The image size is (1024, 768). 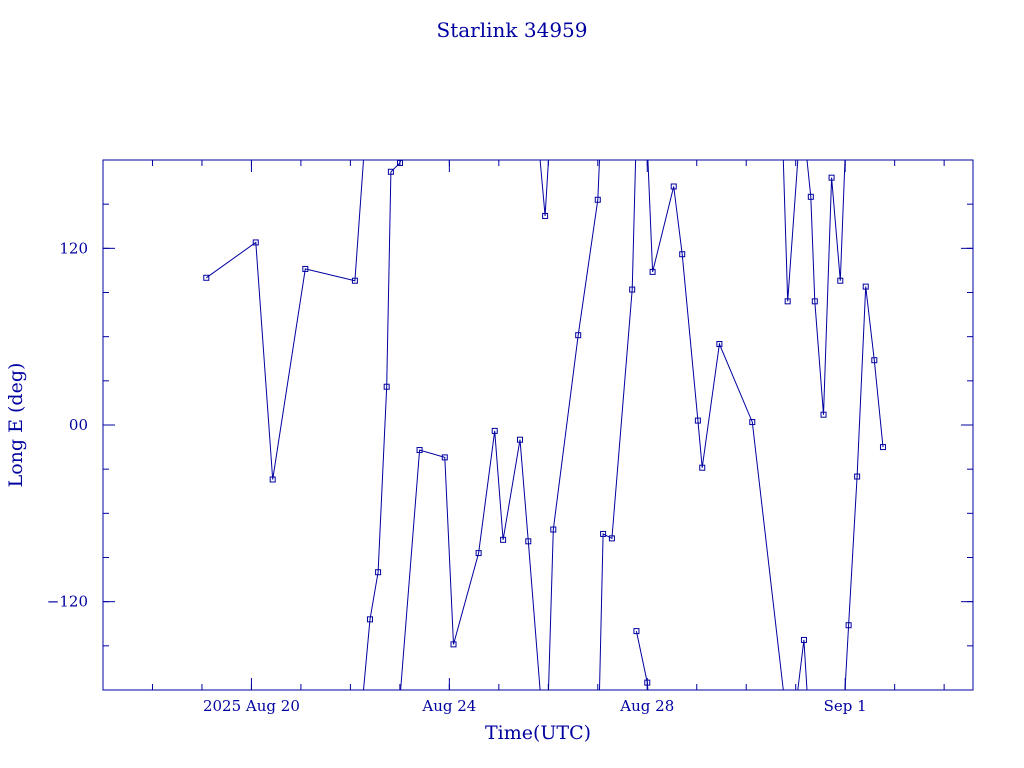 I want to click on x-tick-label: Aug 28, so click(x=646, y=706).